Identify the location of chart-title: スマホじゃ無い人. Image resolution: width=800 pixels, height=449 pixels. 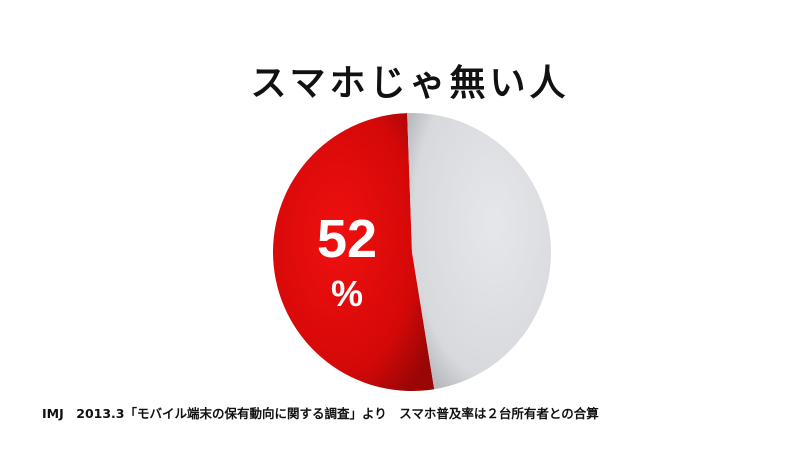
(410, 83).